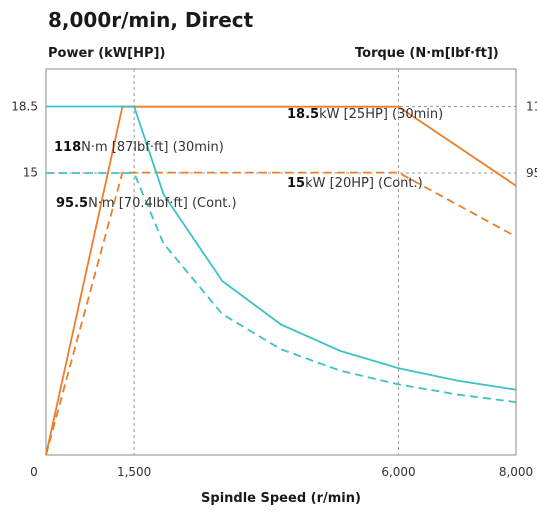  Describe the element at coordinates (24, 107) in the screenshot. I see `left-tick-label: 18.5` at that location.